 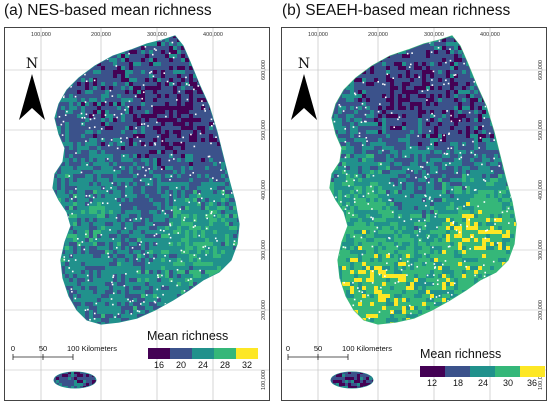 I want to click on x-tick-label: 100,000, so click(x=41, y=35).